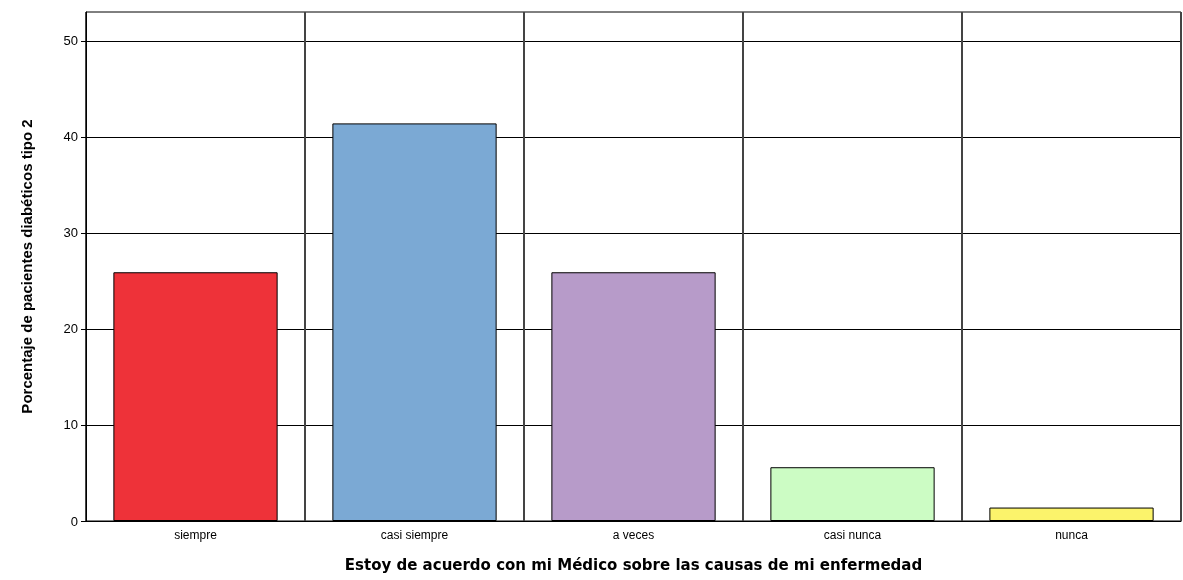  What do you see at coordinates (70, 233) in the screenshot?
I see `y-tick-label: 30` at bounding box center [70, 233].